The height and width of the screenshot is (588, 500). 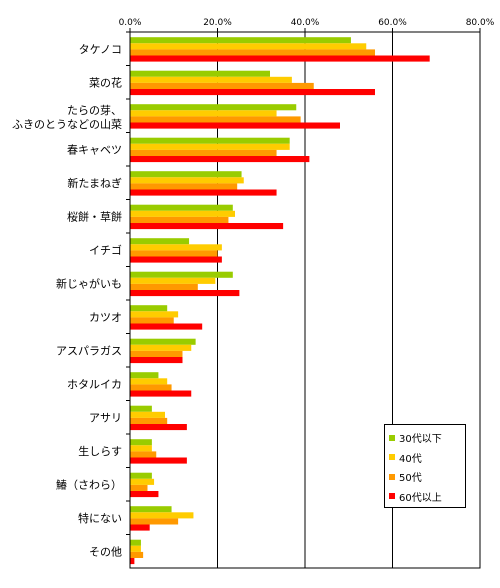 I want to click on x-tick-label: 40.0%, so click(x=305, y=23).